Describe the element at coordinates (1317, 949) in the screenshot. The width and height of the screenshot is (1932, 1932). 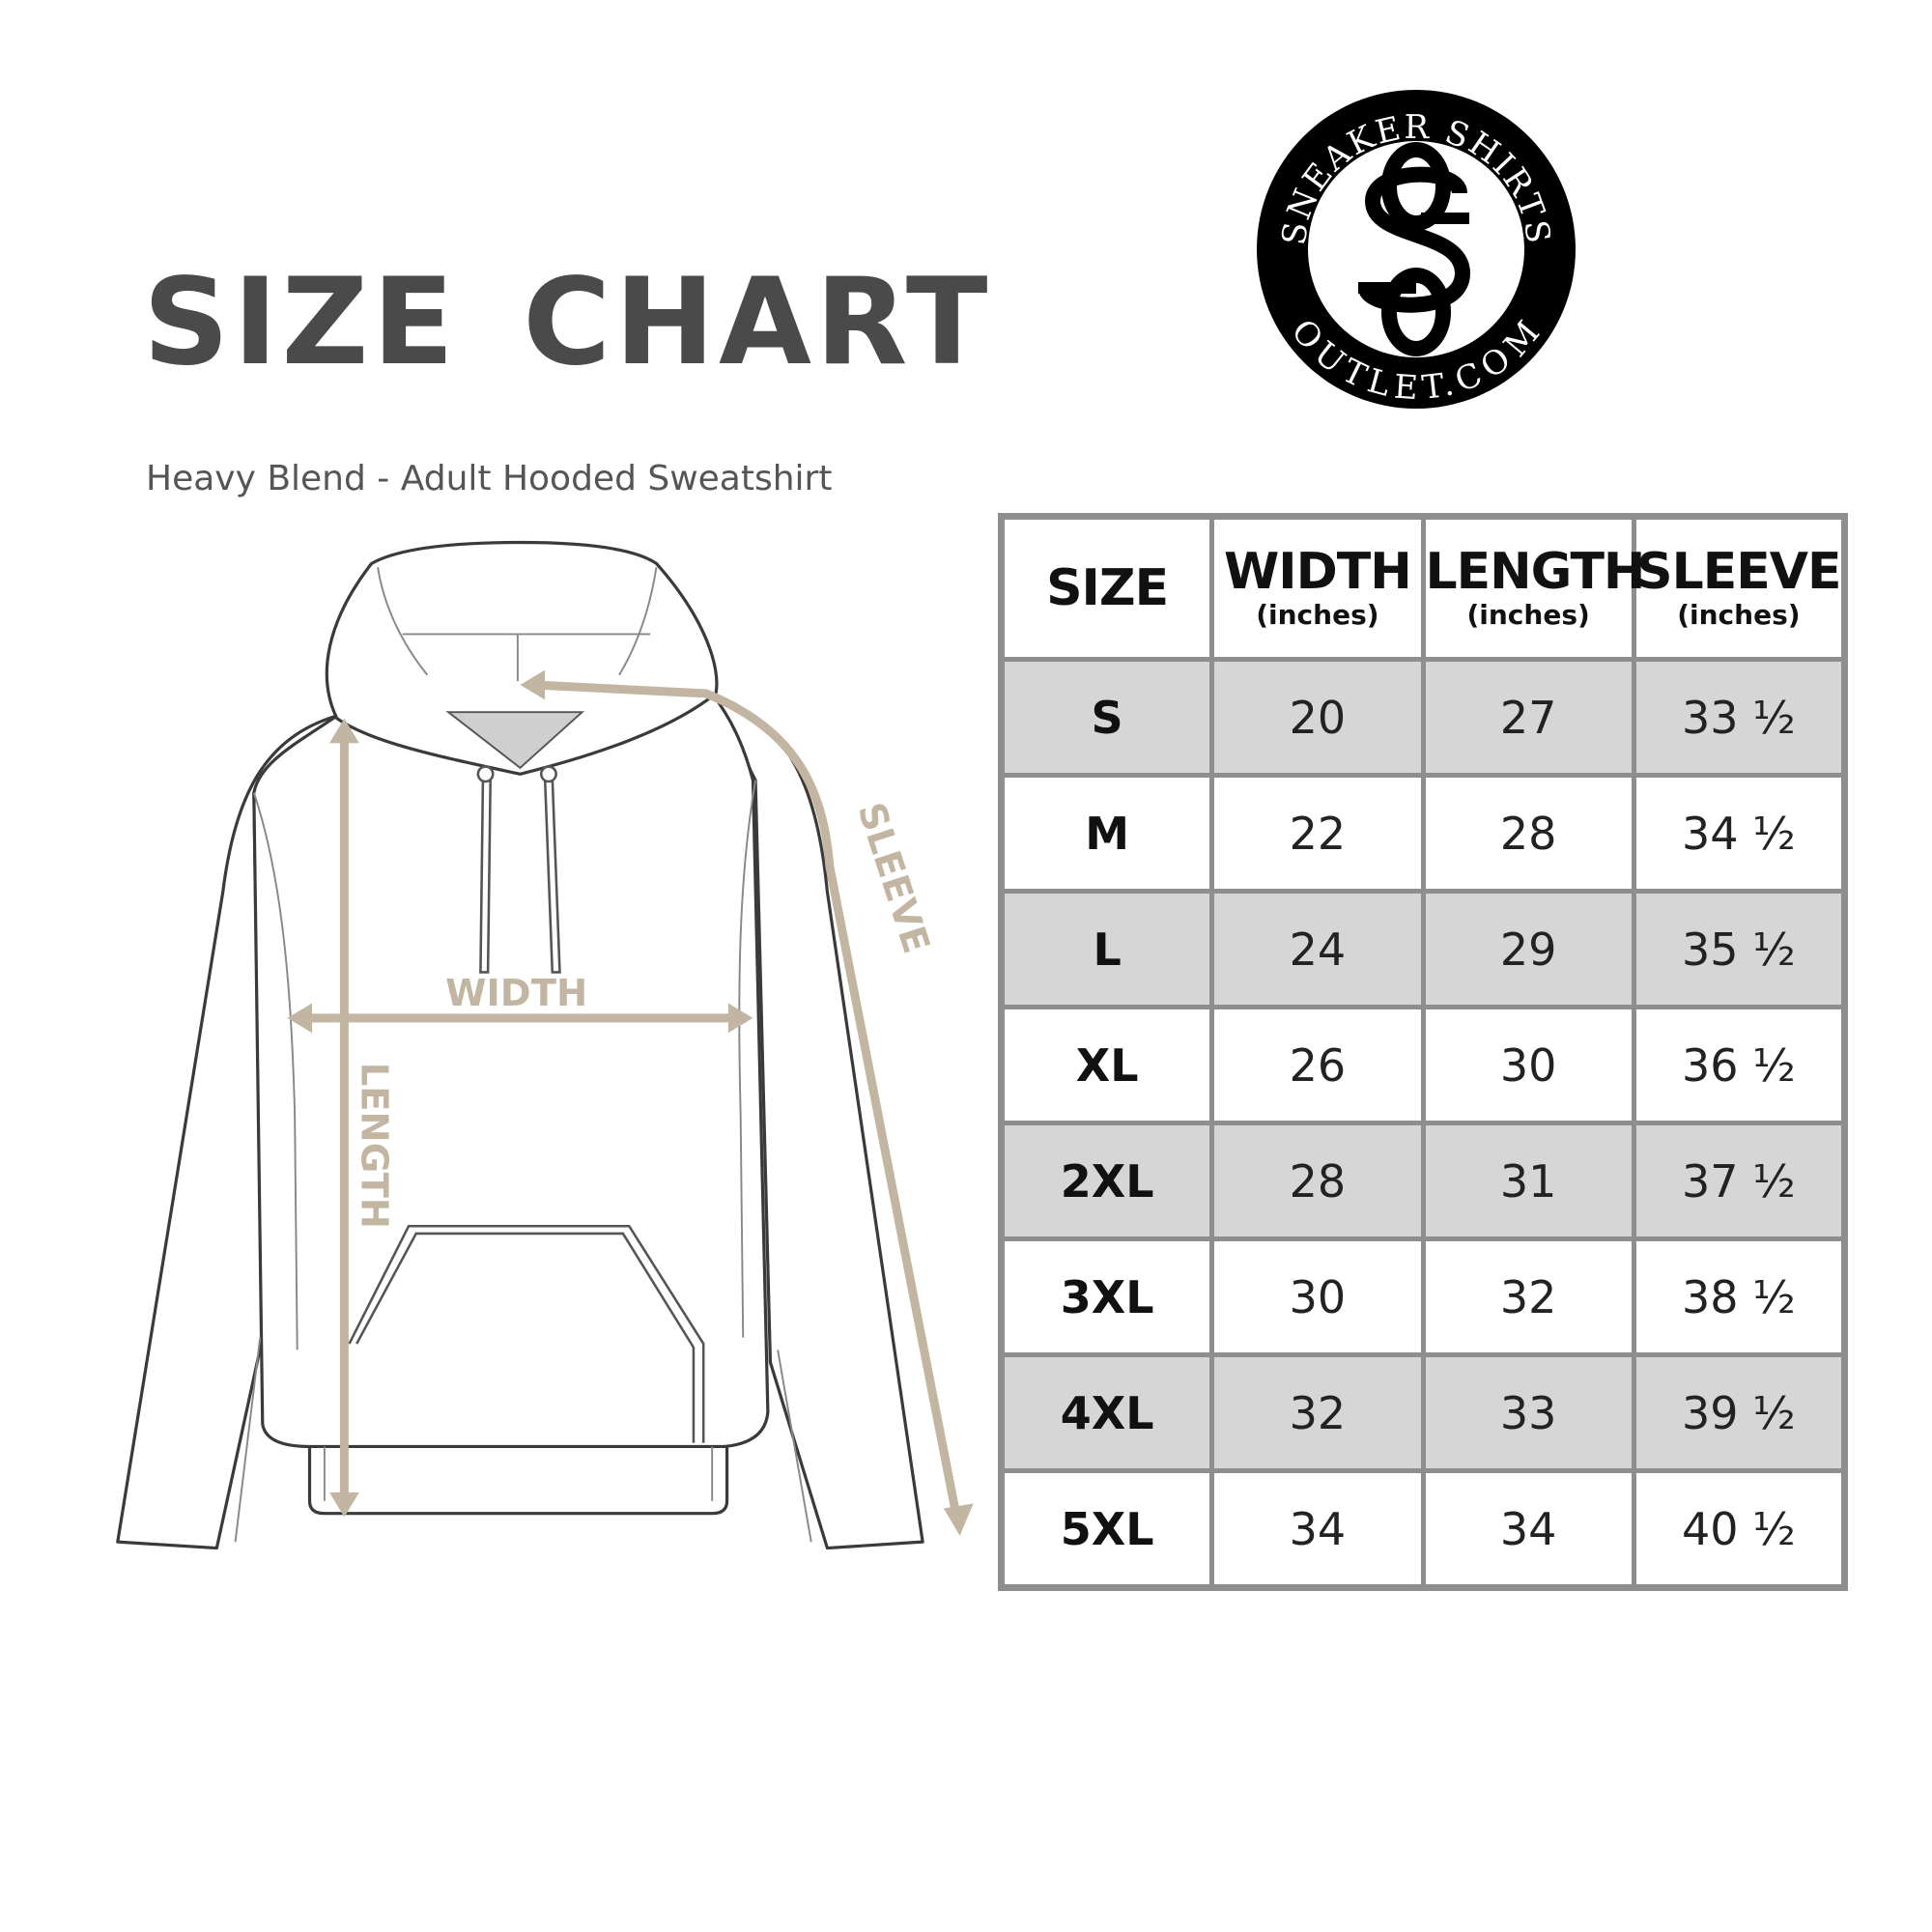
I see `width-cell: 24` at that location.